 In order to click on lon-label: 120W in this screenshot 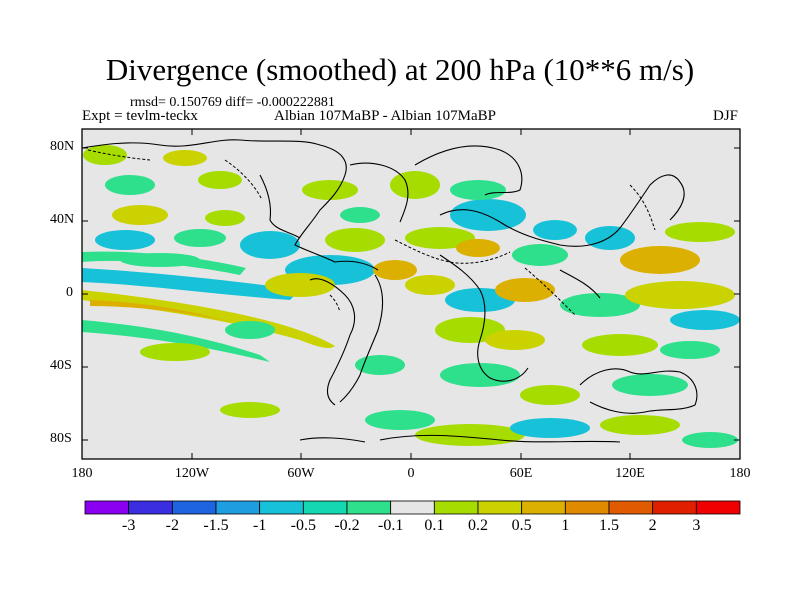, I will do `click(192, 473)`.